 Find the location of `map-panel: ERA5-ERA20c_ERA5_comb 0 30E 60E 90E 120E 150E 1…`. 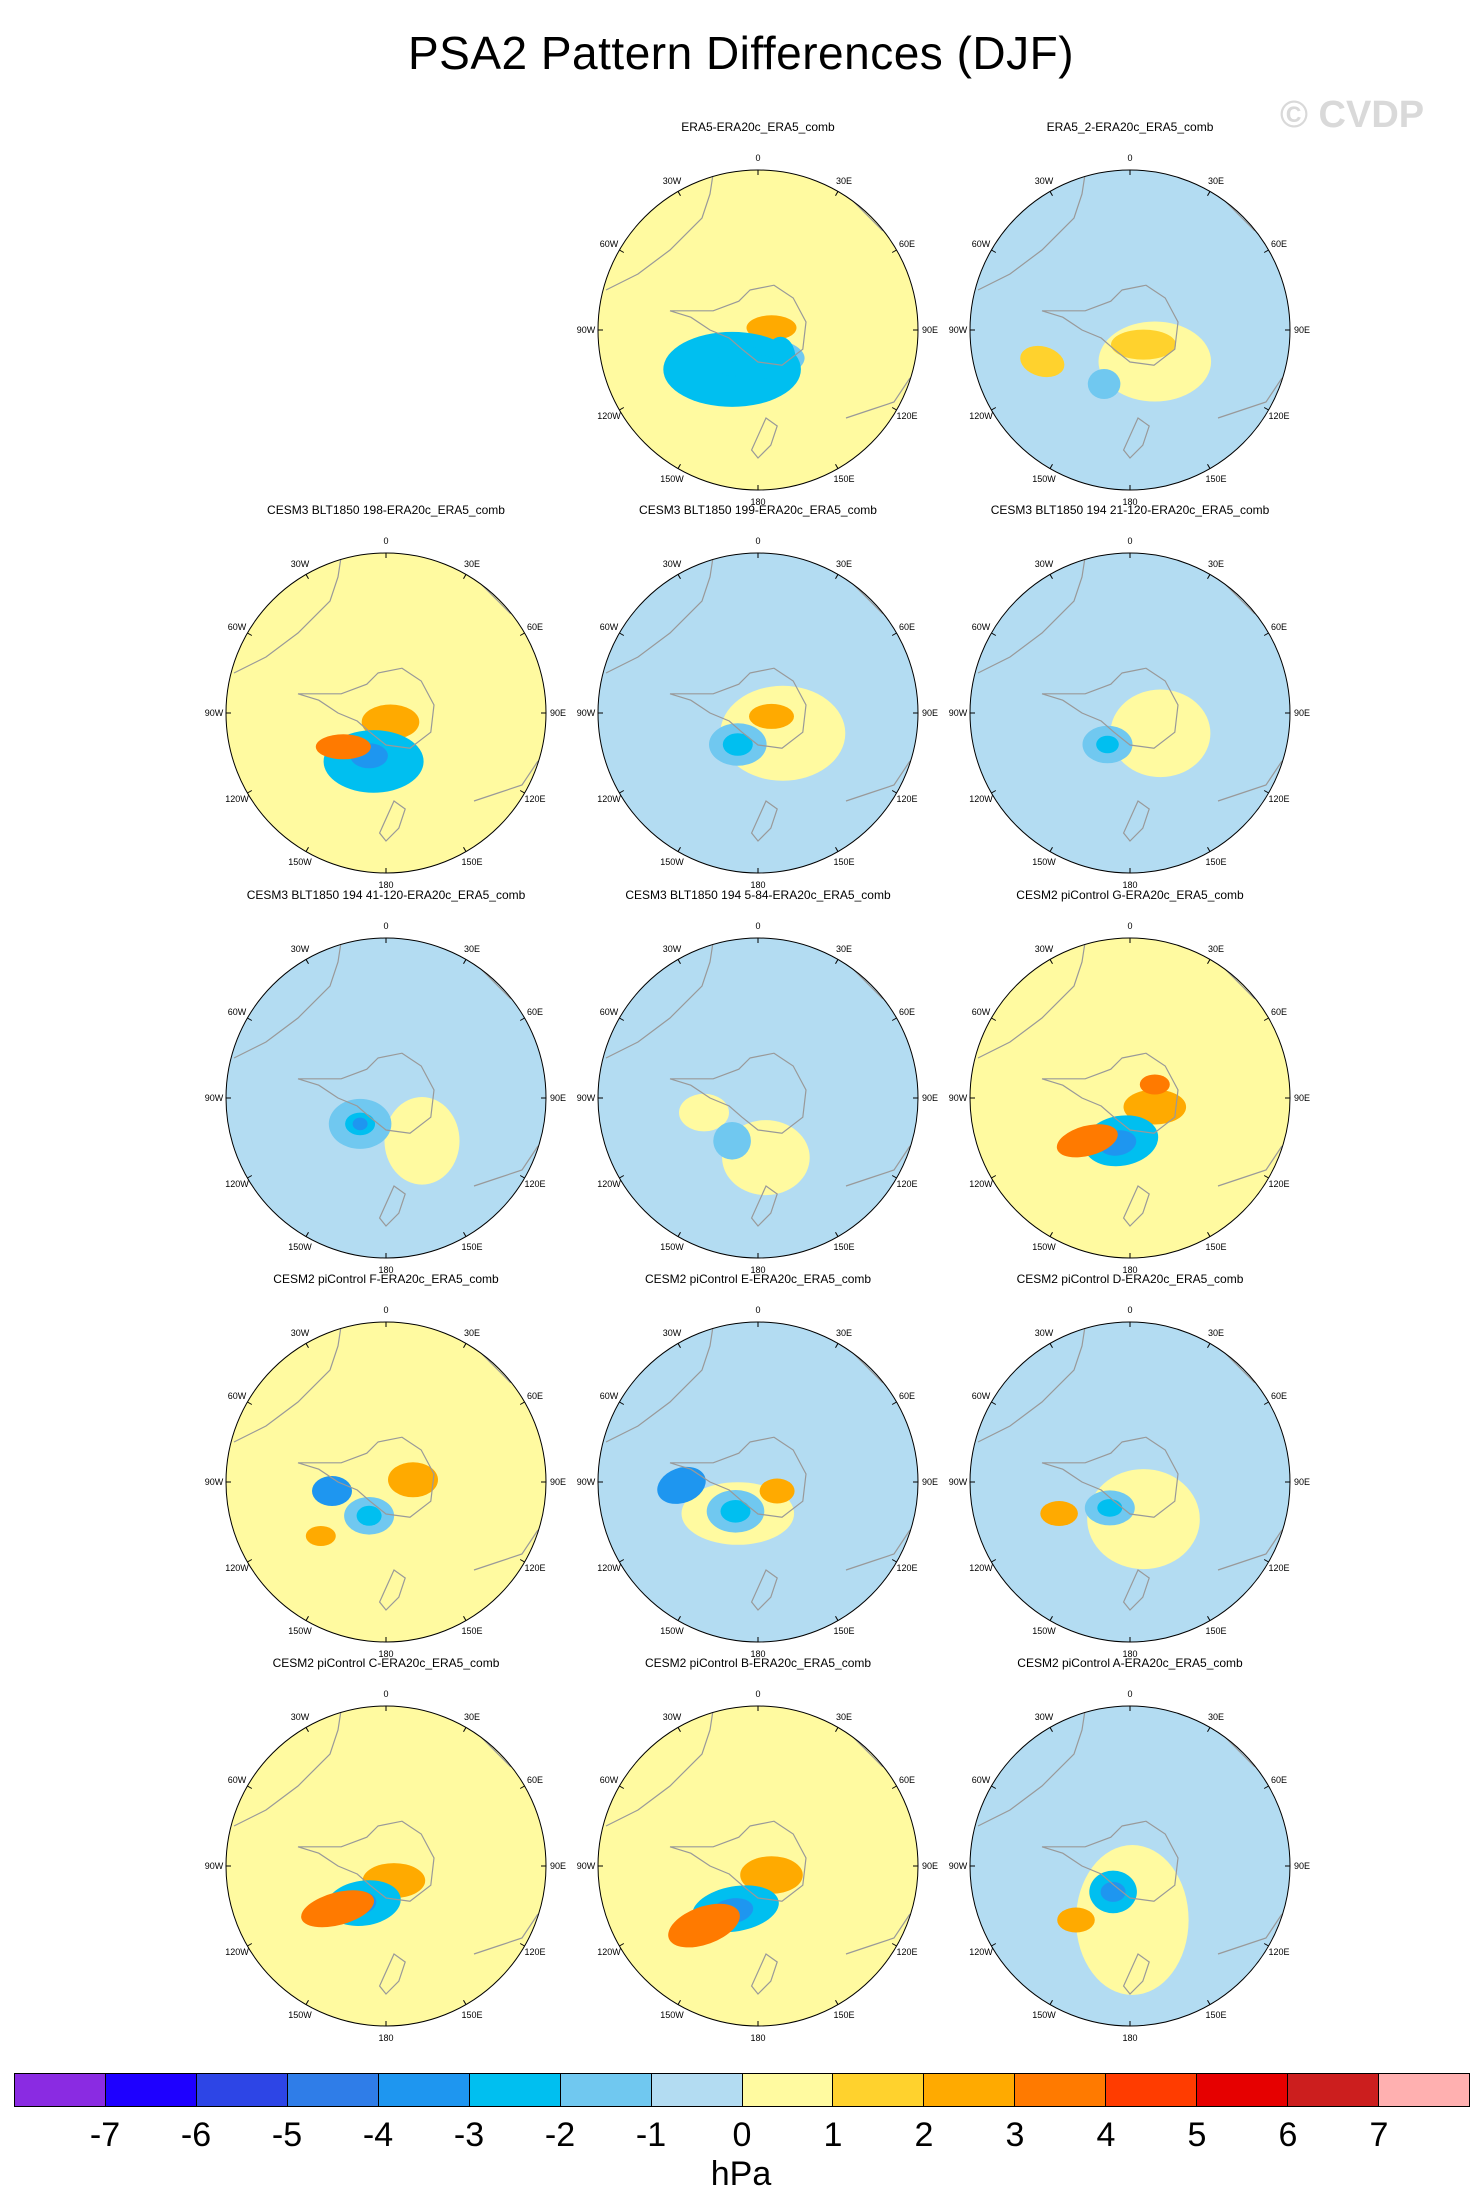

map-panel: ERA5-ERA20c_ERA5_comb 0 30E 60E 90E 120E 150E 1… is located at coordinates (758, 313).